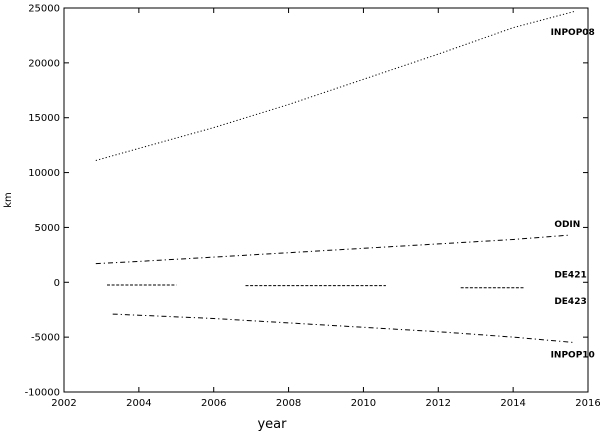  What do you see at coordinates (272, 424) in the screenshot?
I see `x-axis-label: year` at bounding box center [272, 424].